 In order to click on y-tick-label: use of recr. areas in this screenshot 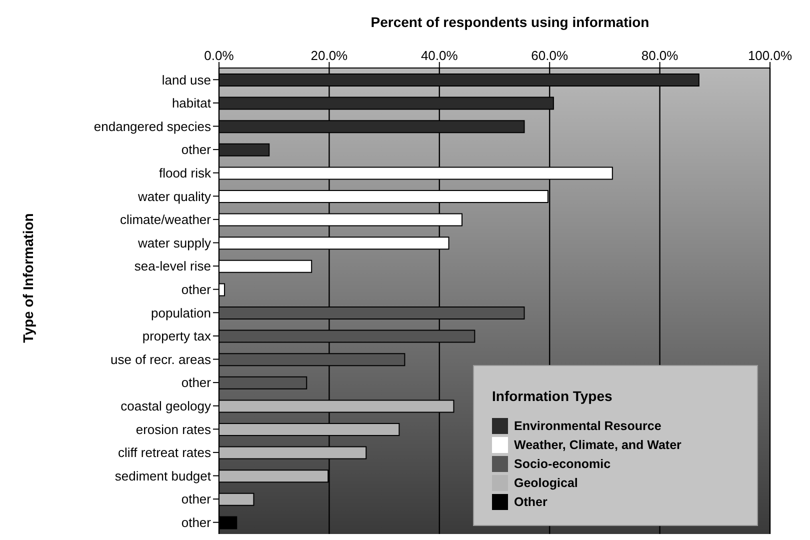, I will do `click(161, 359)`.